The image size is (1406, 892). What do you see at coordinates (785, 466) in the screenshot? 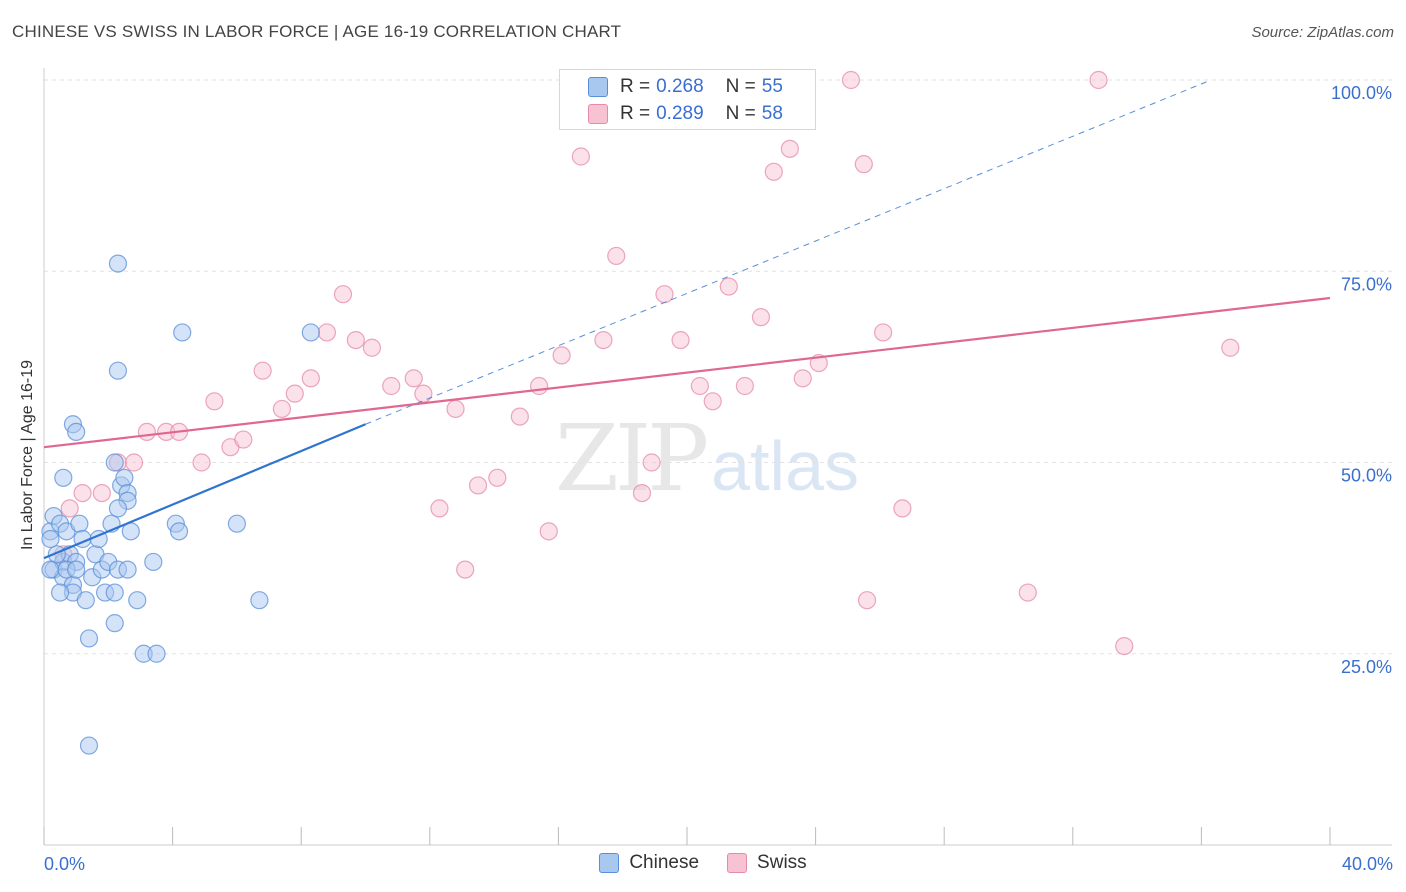
I see `watermark-atlas: atlas` at bounding box center [785, 466].